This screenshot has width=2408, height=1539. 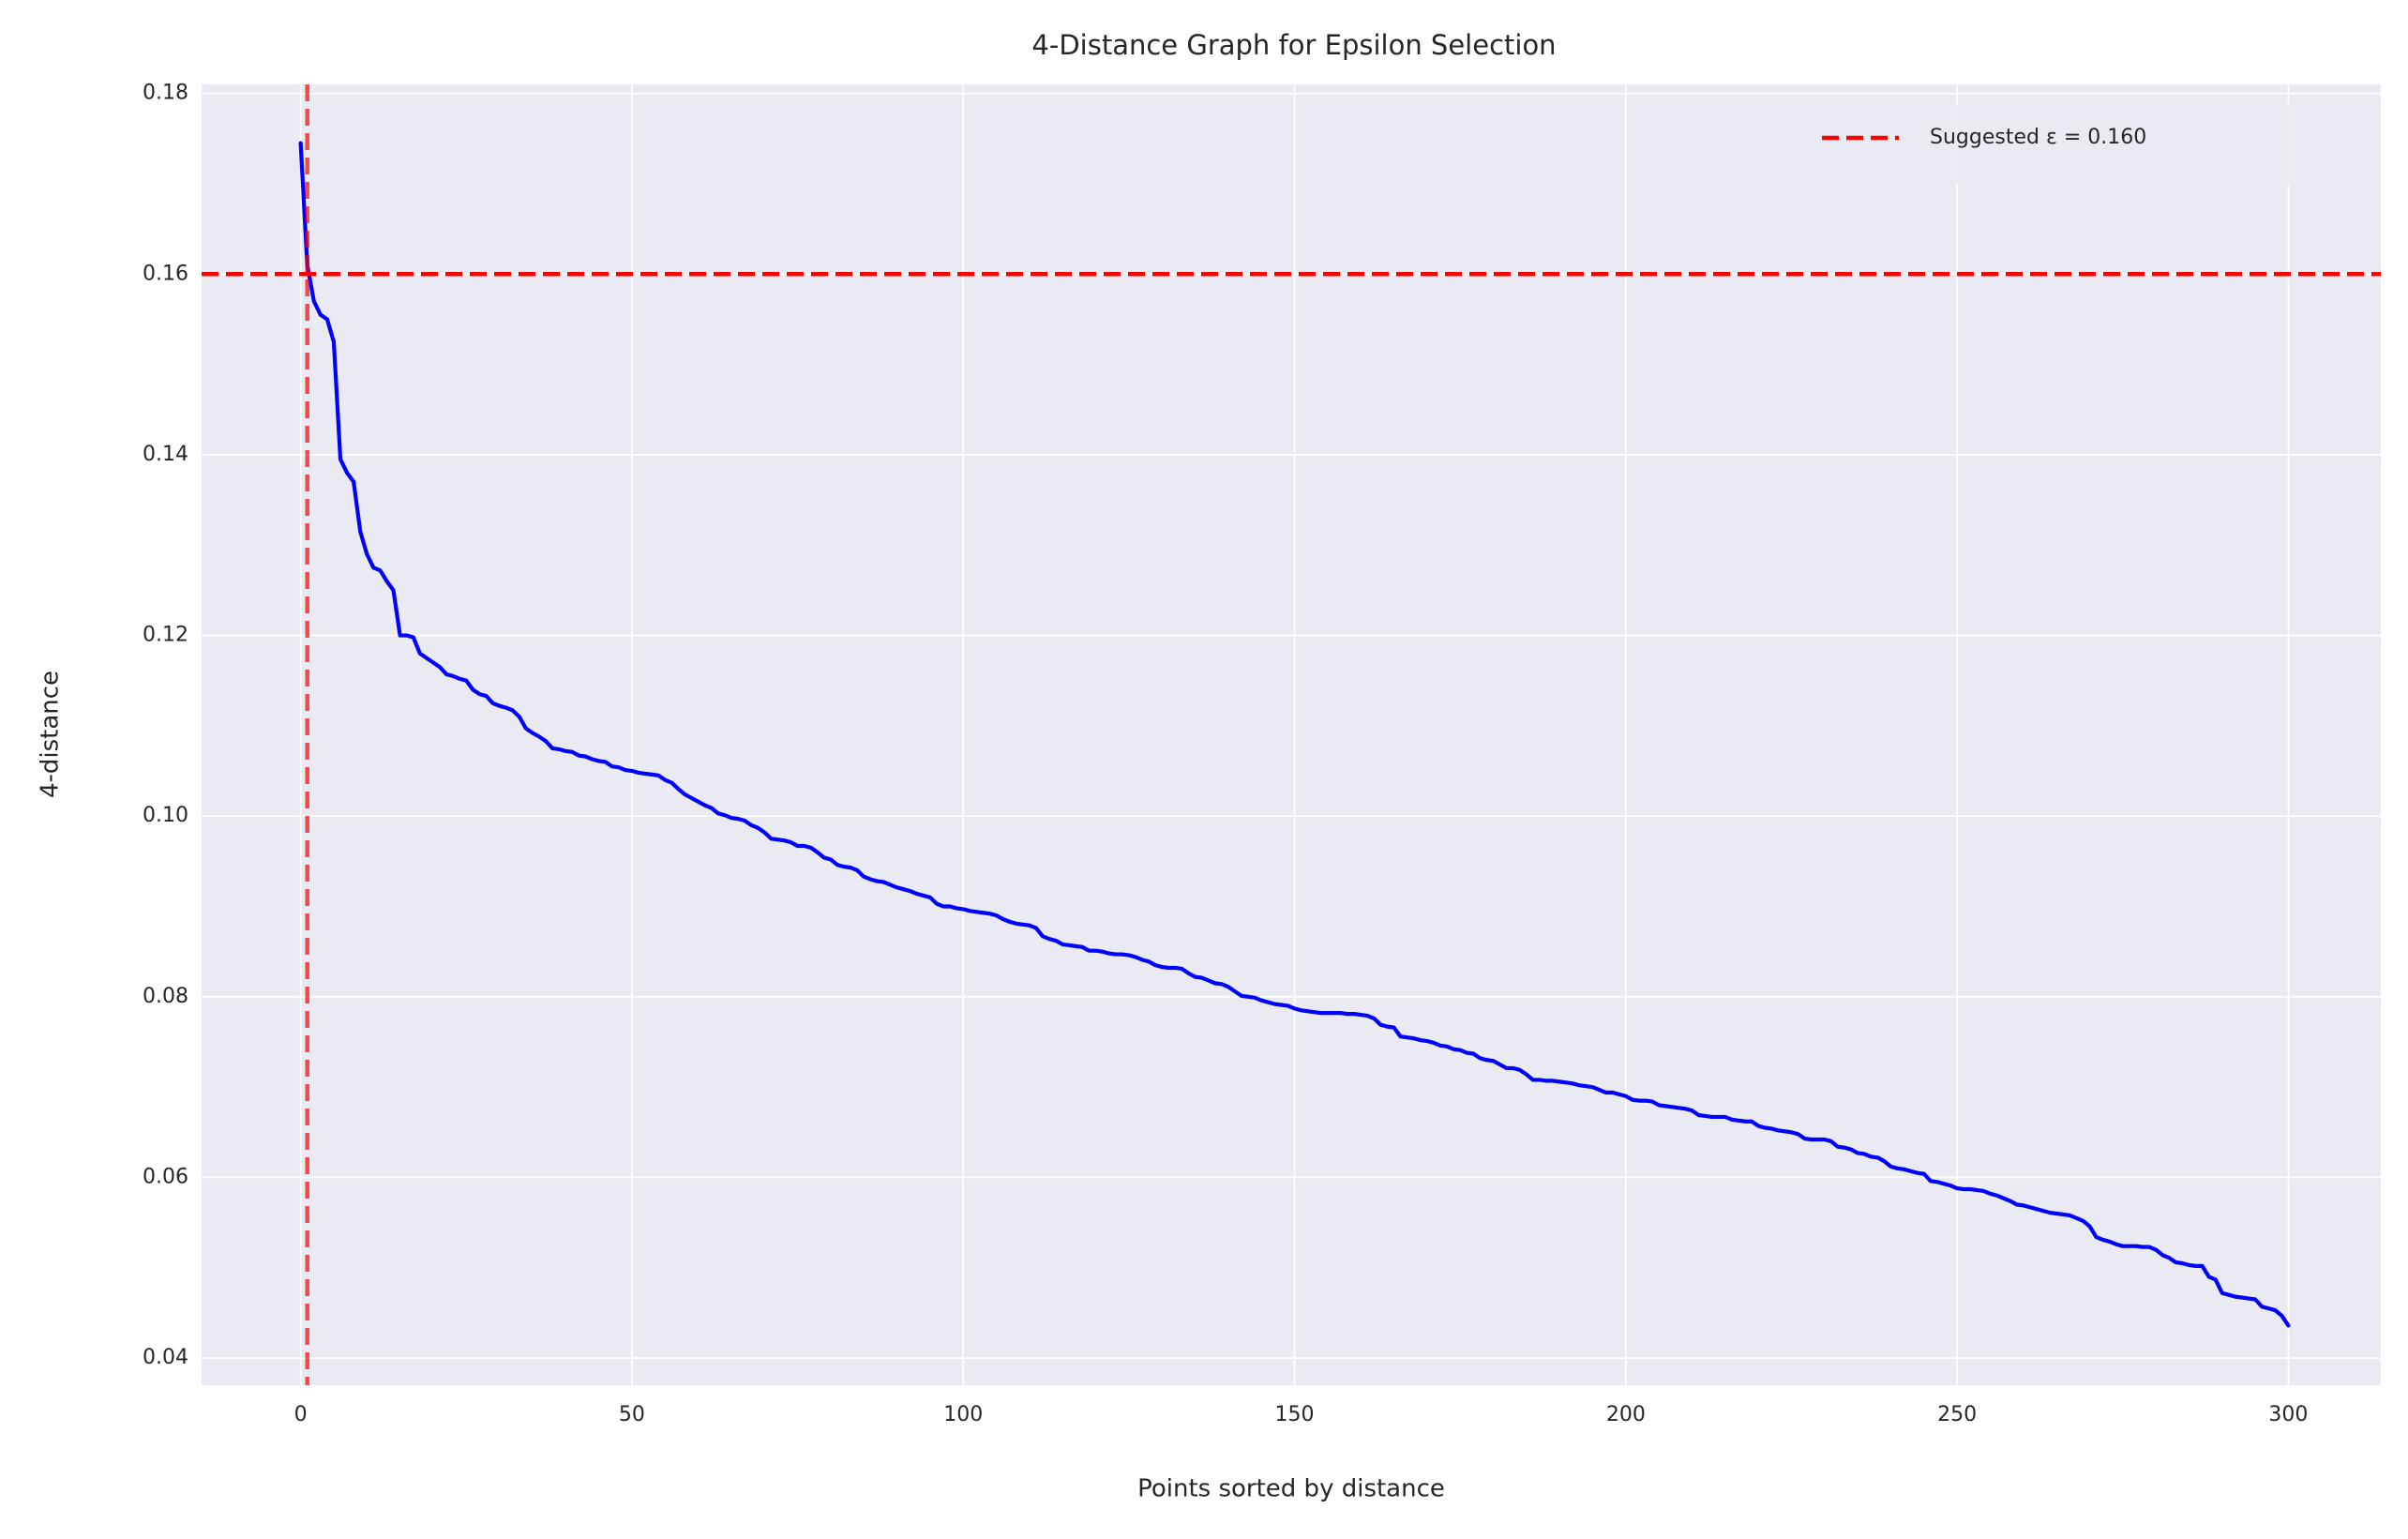 What do you see at coordinates (301, 1415) in the screenshot?
I see `x-tick-label: 0` at bounding box center [301, 1415].